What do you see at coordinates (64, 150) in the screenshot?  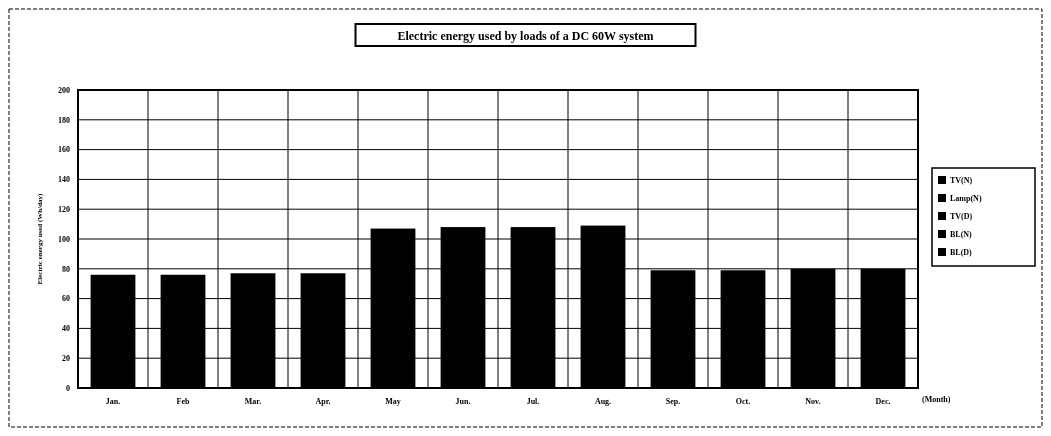 I see `y-tick-label: 160` at bounding box center [64, 150].